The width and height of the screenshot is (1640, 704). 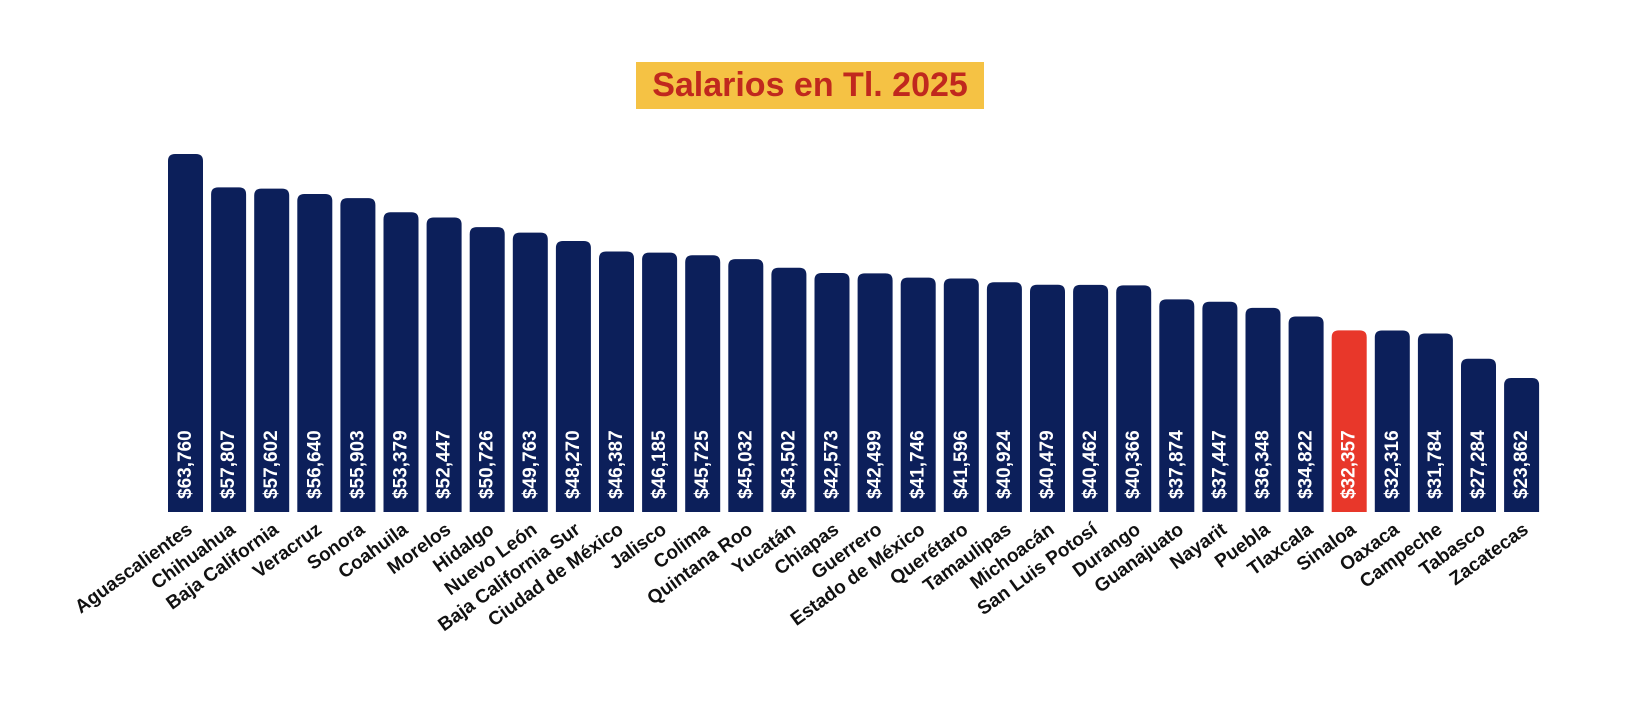 I want to click on bar-ciudad-de-mexico, so click(x=616, y=381).